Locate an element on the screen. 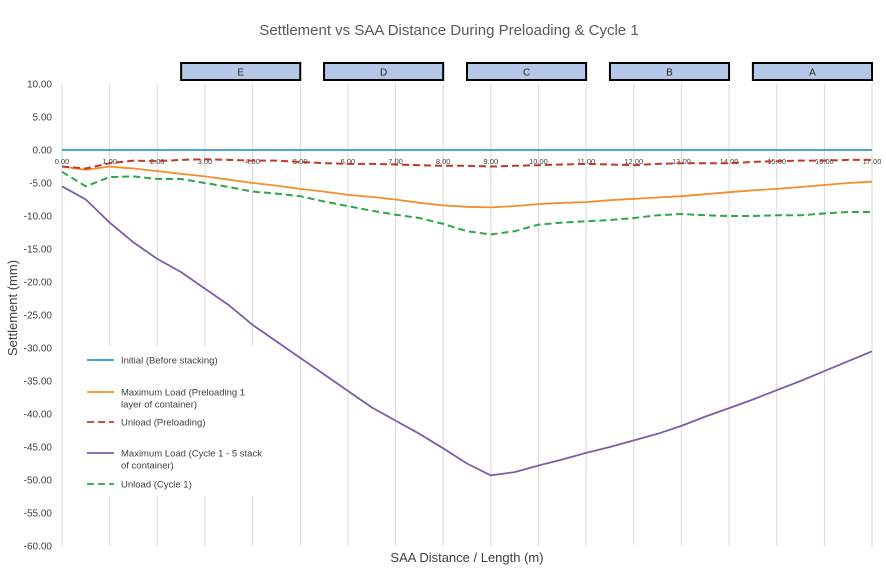  zone-a-label: A is located at coordinates (812, 73).